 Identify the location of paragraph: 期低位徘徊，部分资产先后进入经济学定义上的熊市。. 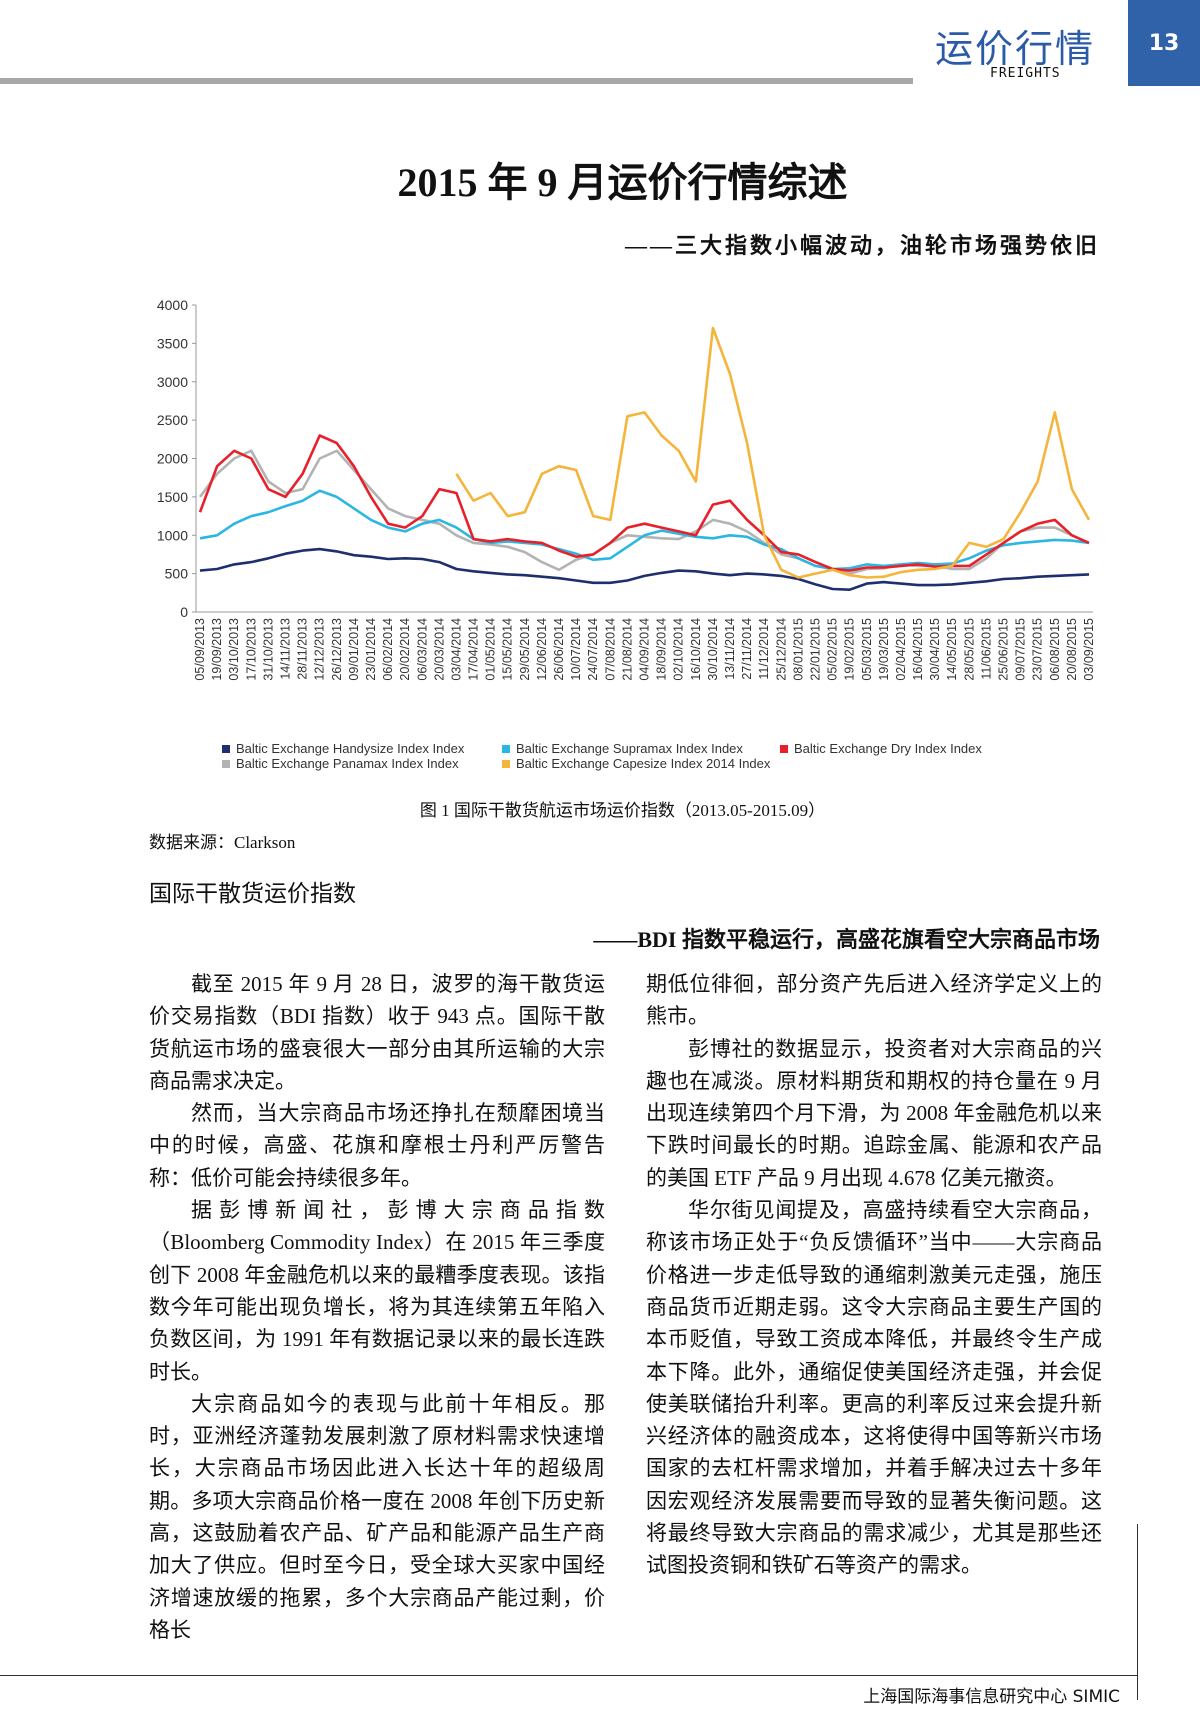
(874, 1000).